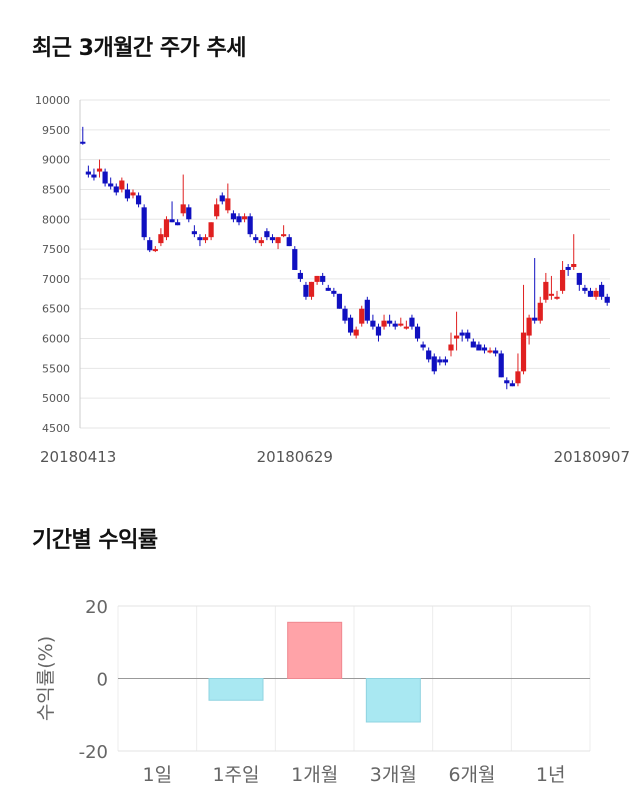 This screenshot has height=810, width=640. I want to click on y-tick-label: 6500, so click(56, 309).